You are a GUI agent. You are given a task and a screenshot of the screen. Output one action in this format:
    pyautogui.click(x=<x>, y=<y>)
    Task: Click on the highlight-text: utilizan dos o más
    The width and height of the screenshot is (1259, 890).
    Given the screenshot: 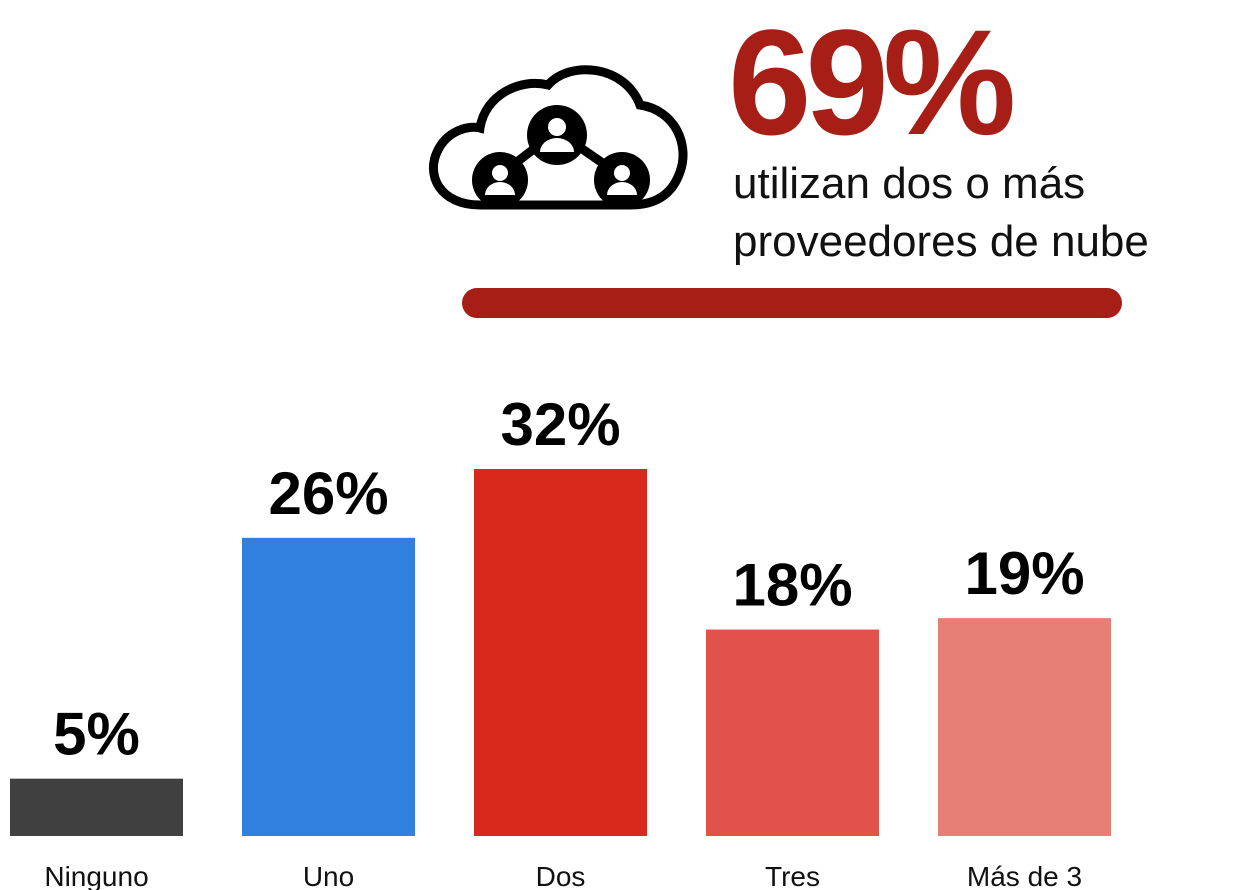 What is the action you would take?
    pyautogui.click(x=909, y=183)
    